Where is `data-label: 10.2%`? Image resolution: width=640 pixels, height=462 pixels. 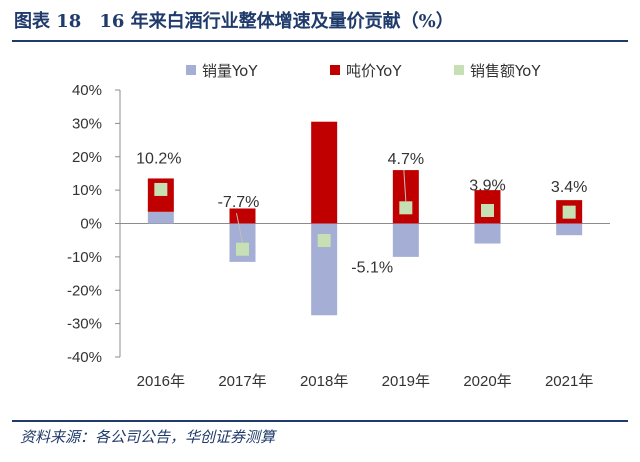 data-label: 10.2% is located at coordinates (158, 158).